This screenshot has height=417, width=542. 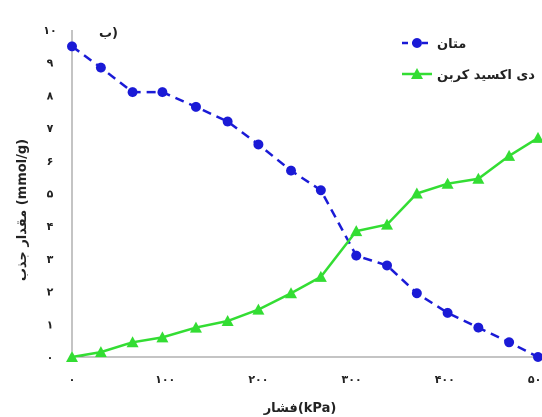 What do you see at coordinates (305, 379) in the screenshot?
I see `x-tick-labels: ۰ ۱۰۰ ۲۰۰ ۳۰۰ ۴۰۰ ۵۰۰` at bounding box center [305, 379].